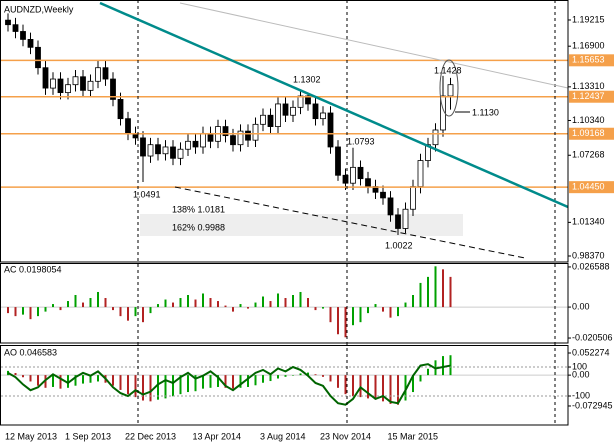 Image resolution: width=614 pixels, height=447 pixels. I want to click on level-label: 1.15653, so click(588, 60).